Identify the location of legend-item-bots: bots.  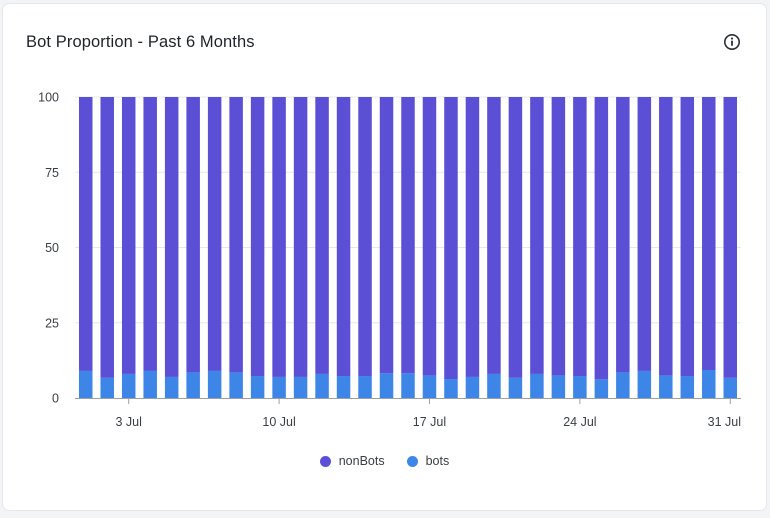
(428, 461).